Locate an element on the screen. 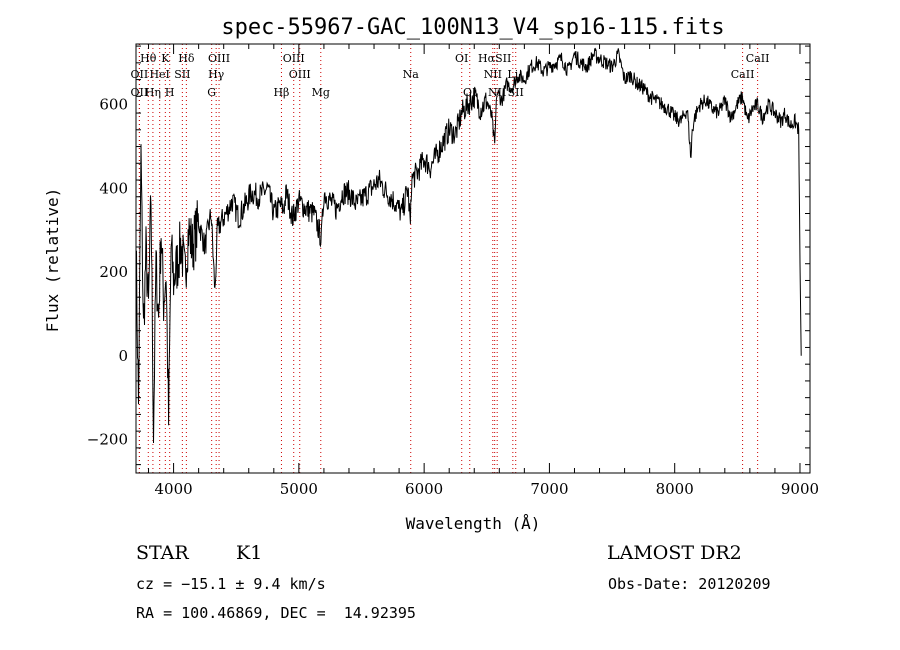 The height and width of the screenshot is (650, 900). x-tick-label: 9000 is located at coordinates (800, 489).